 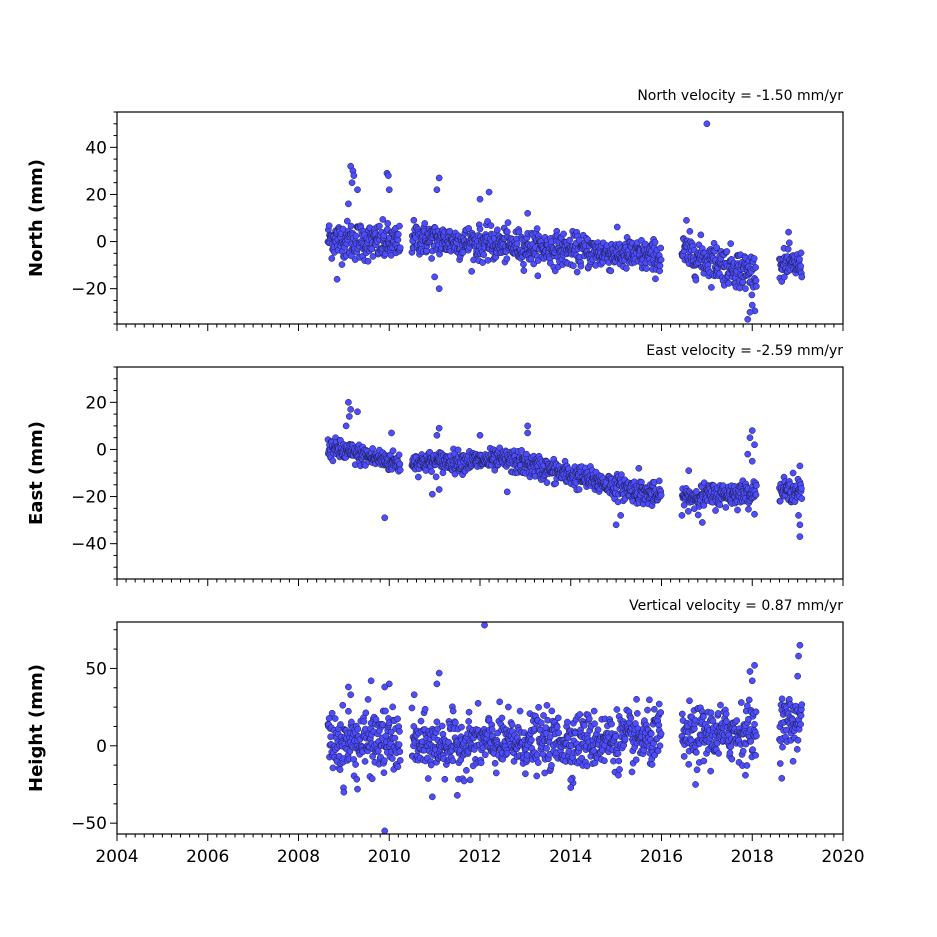 What do you see at coordinates (570, 857) in the screenshot?
I see `x-tick-label: 2014` at bounding box center [570, 857].